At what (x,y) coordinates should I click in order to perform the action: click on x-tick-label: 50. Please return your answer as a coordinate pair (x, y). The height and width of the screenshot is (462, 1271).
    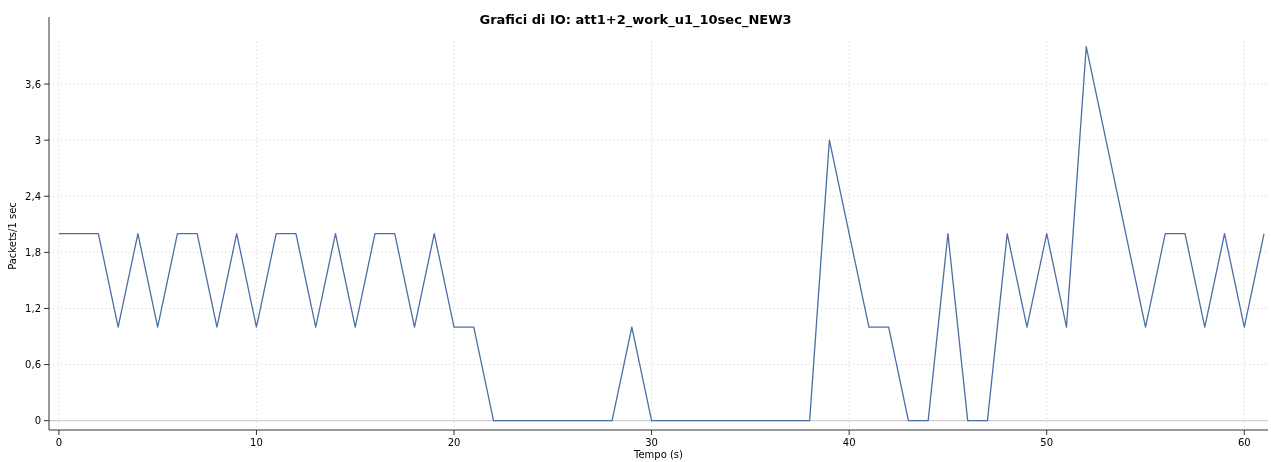
    Looking at the image, I should click on (1047, 442).